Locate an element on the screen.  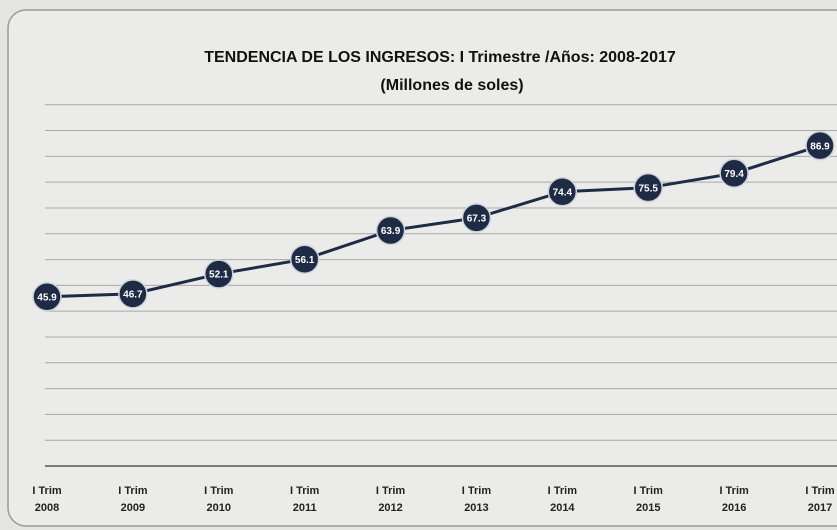
data-label: 86.9 is located at coordinates (820, 146).